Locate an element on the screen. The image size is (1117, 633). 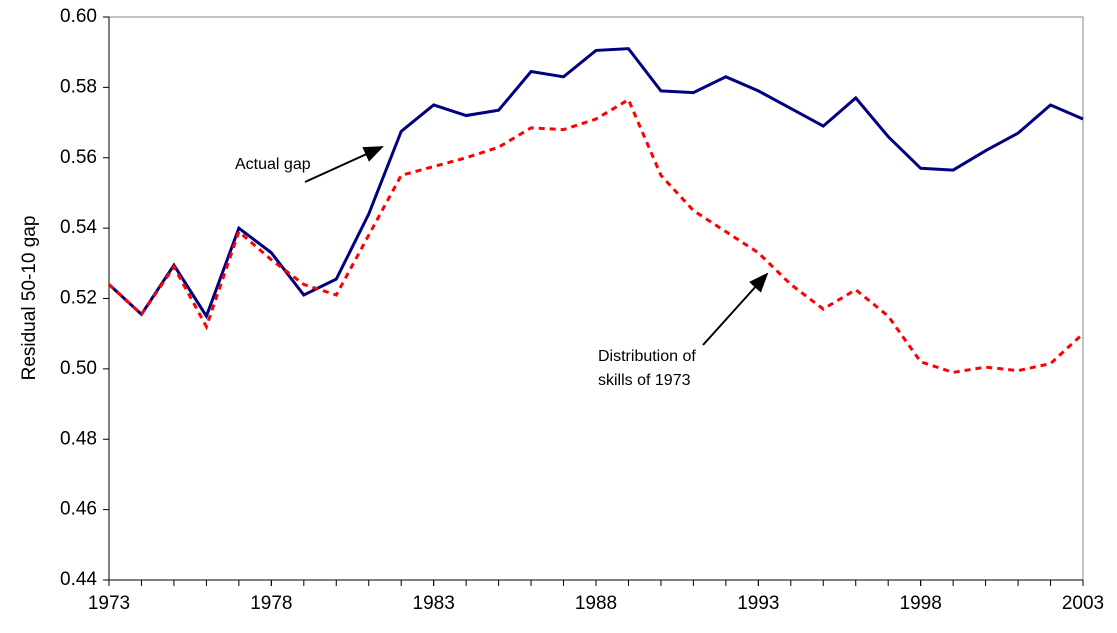
x-tick-label: 1993 is located at coordinates (758, 603).